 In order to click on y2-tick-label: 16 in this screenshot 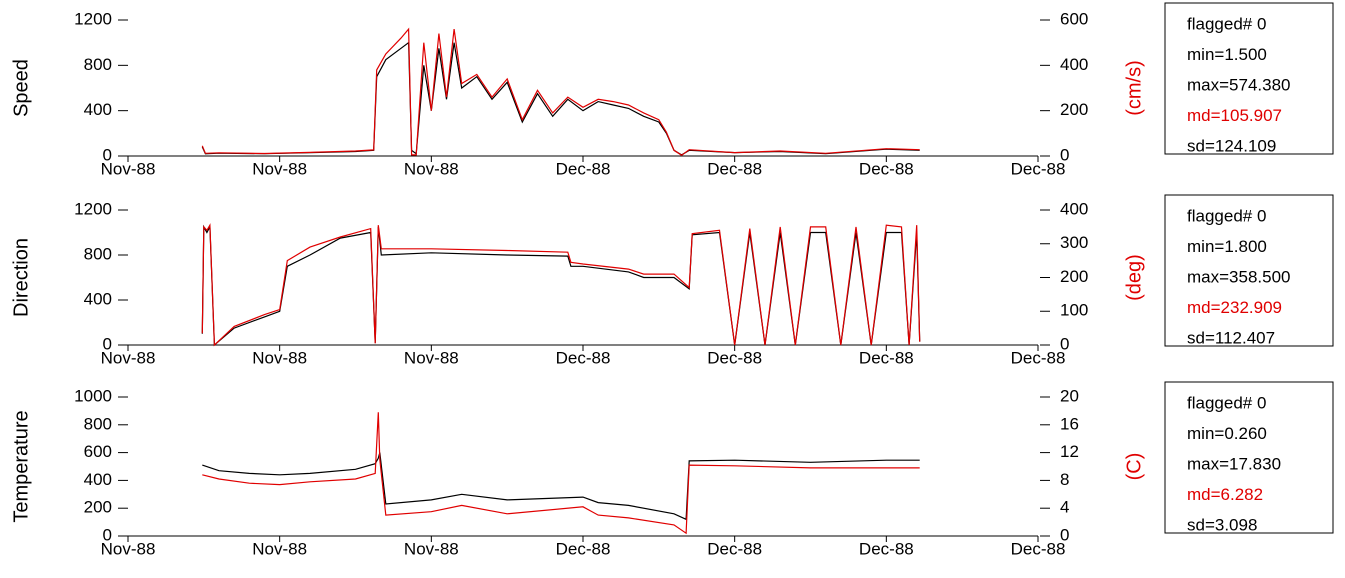, I will do `click(1069, 423)`.